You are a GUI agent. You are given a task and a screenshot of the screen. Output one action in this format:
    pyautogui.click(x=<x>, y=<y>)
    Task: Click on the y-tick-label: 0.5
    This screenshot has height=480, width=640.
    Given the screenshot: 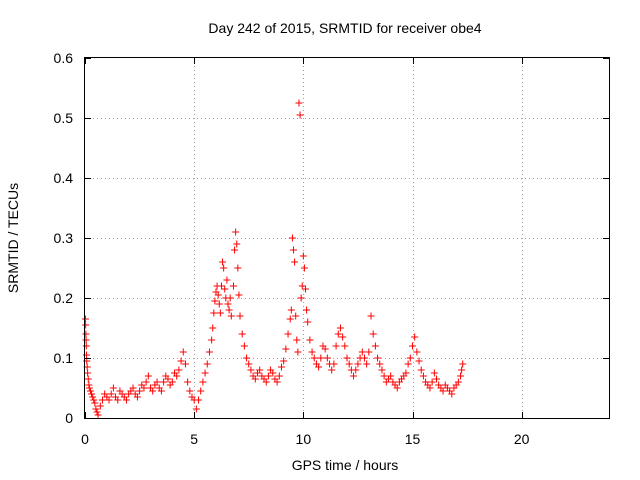 What is the action you would take?
    pyautogui.click(x=64, y=118)
    